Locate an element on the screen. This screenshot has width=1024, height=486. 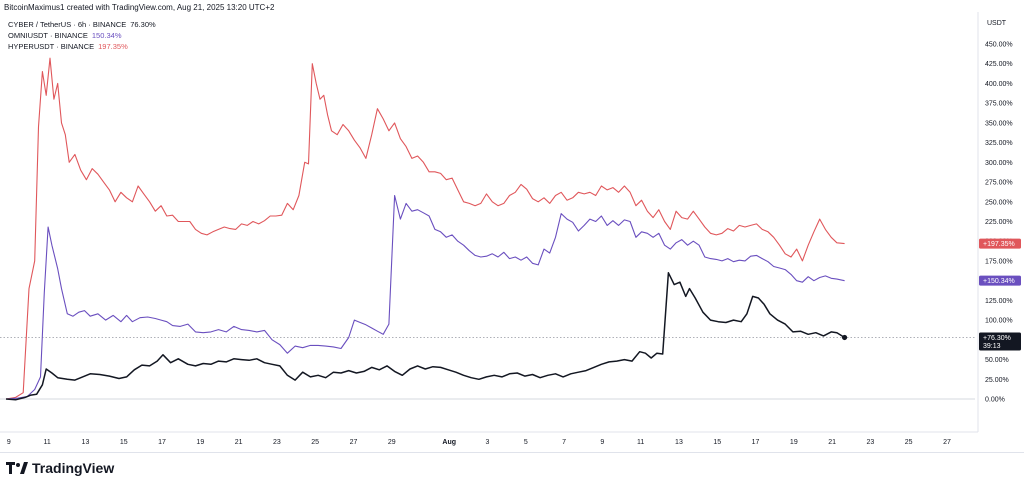
tradingview-logo-icon is located at coordinates (17, 468).